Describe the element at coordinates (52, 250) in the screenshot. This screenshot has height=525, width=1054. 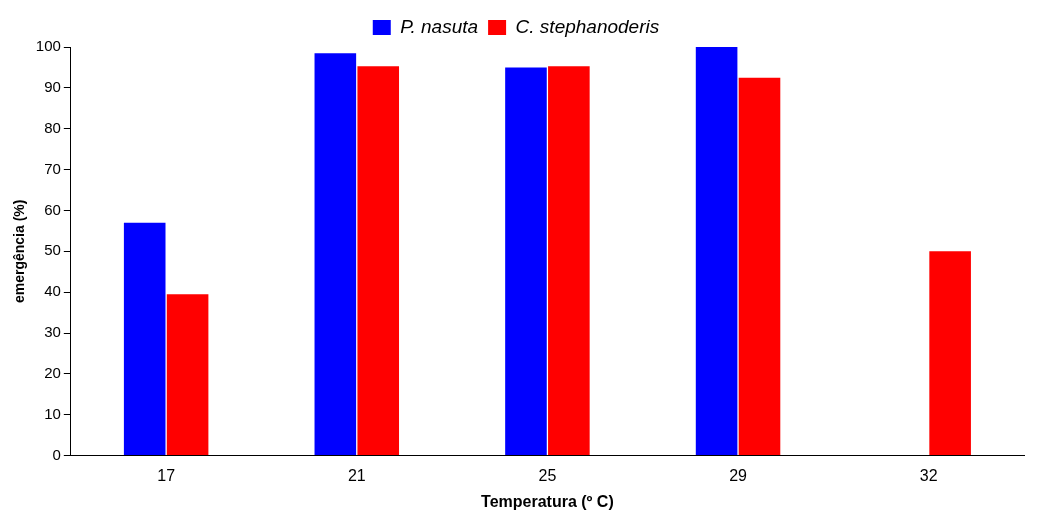
I see `y-tick-label: 50` at that location.